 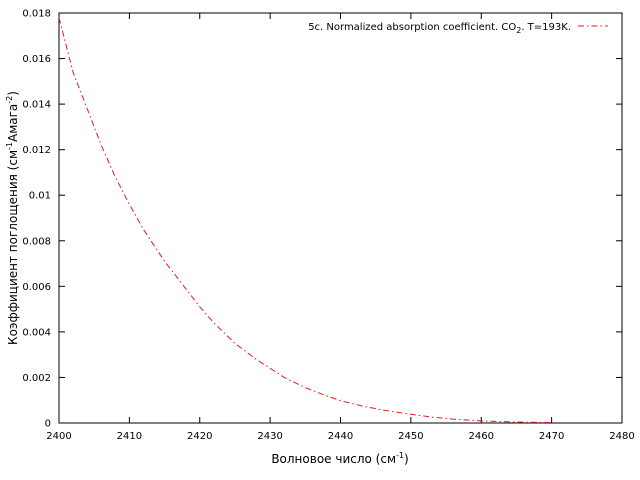 What do you see at coordinates (333, 459) in the screenshot?
I see `x-axis-title-main: Волновое число (см` at bounding box center [333, 459].